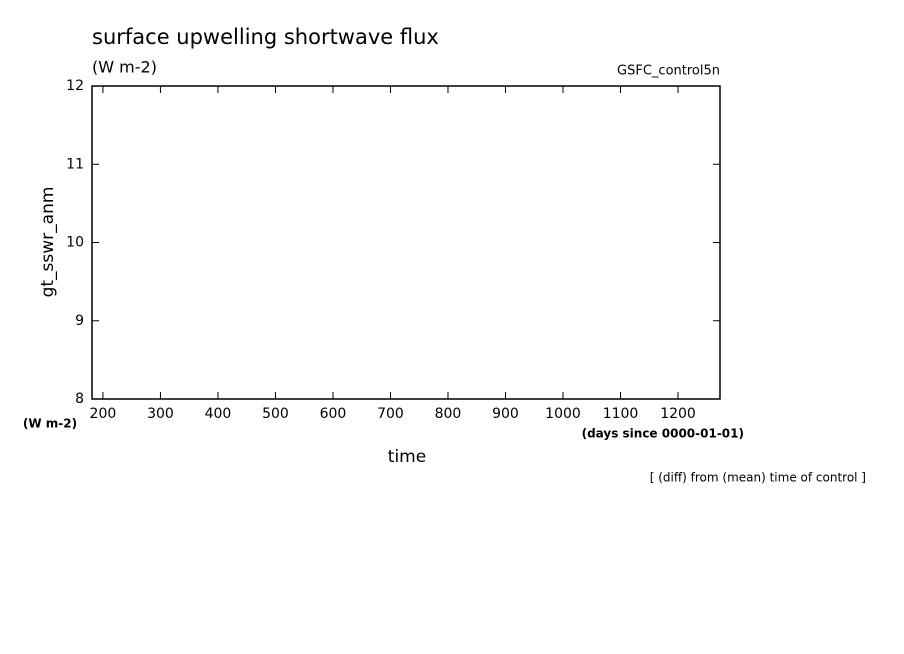 The width and height of the screenshot is (904, 654). What do you see at coordinates (407, 457) in the screenshot?
I see `x-axis-label: time` at bounding box center [407, 457].